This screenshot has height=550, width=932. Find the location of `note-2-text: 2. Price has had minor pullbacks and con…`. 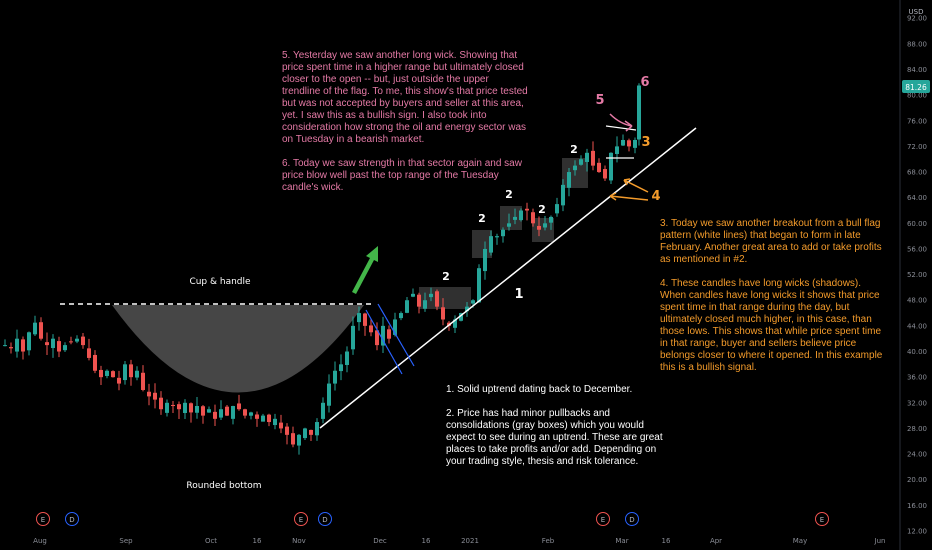

note-2-text: 2. Price has had minor pullbacks and con… is located at coordinates (554, 437).